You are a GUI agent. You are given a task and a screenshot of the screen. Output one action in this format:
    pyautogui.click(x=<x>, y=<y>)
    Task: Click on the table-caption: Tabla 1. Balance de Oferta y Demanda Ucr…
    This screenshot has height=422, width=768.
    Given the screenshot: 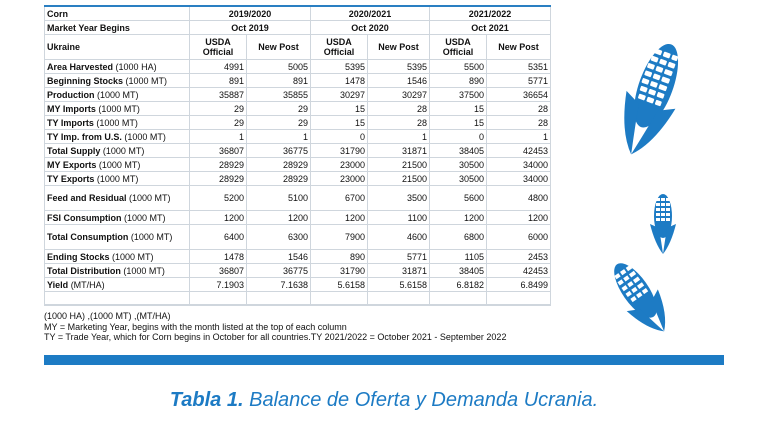 What is the action you would take?
    pyautogui.click(x=384, y=400)
    